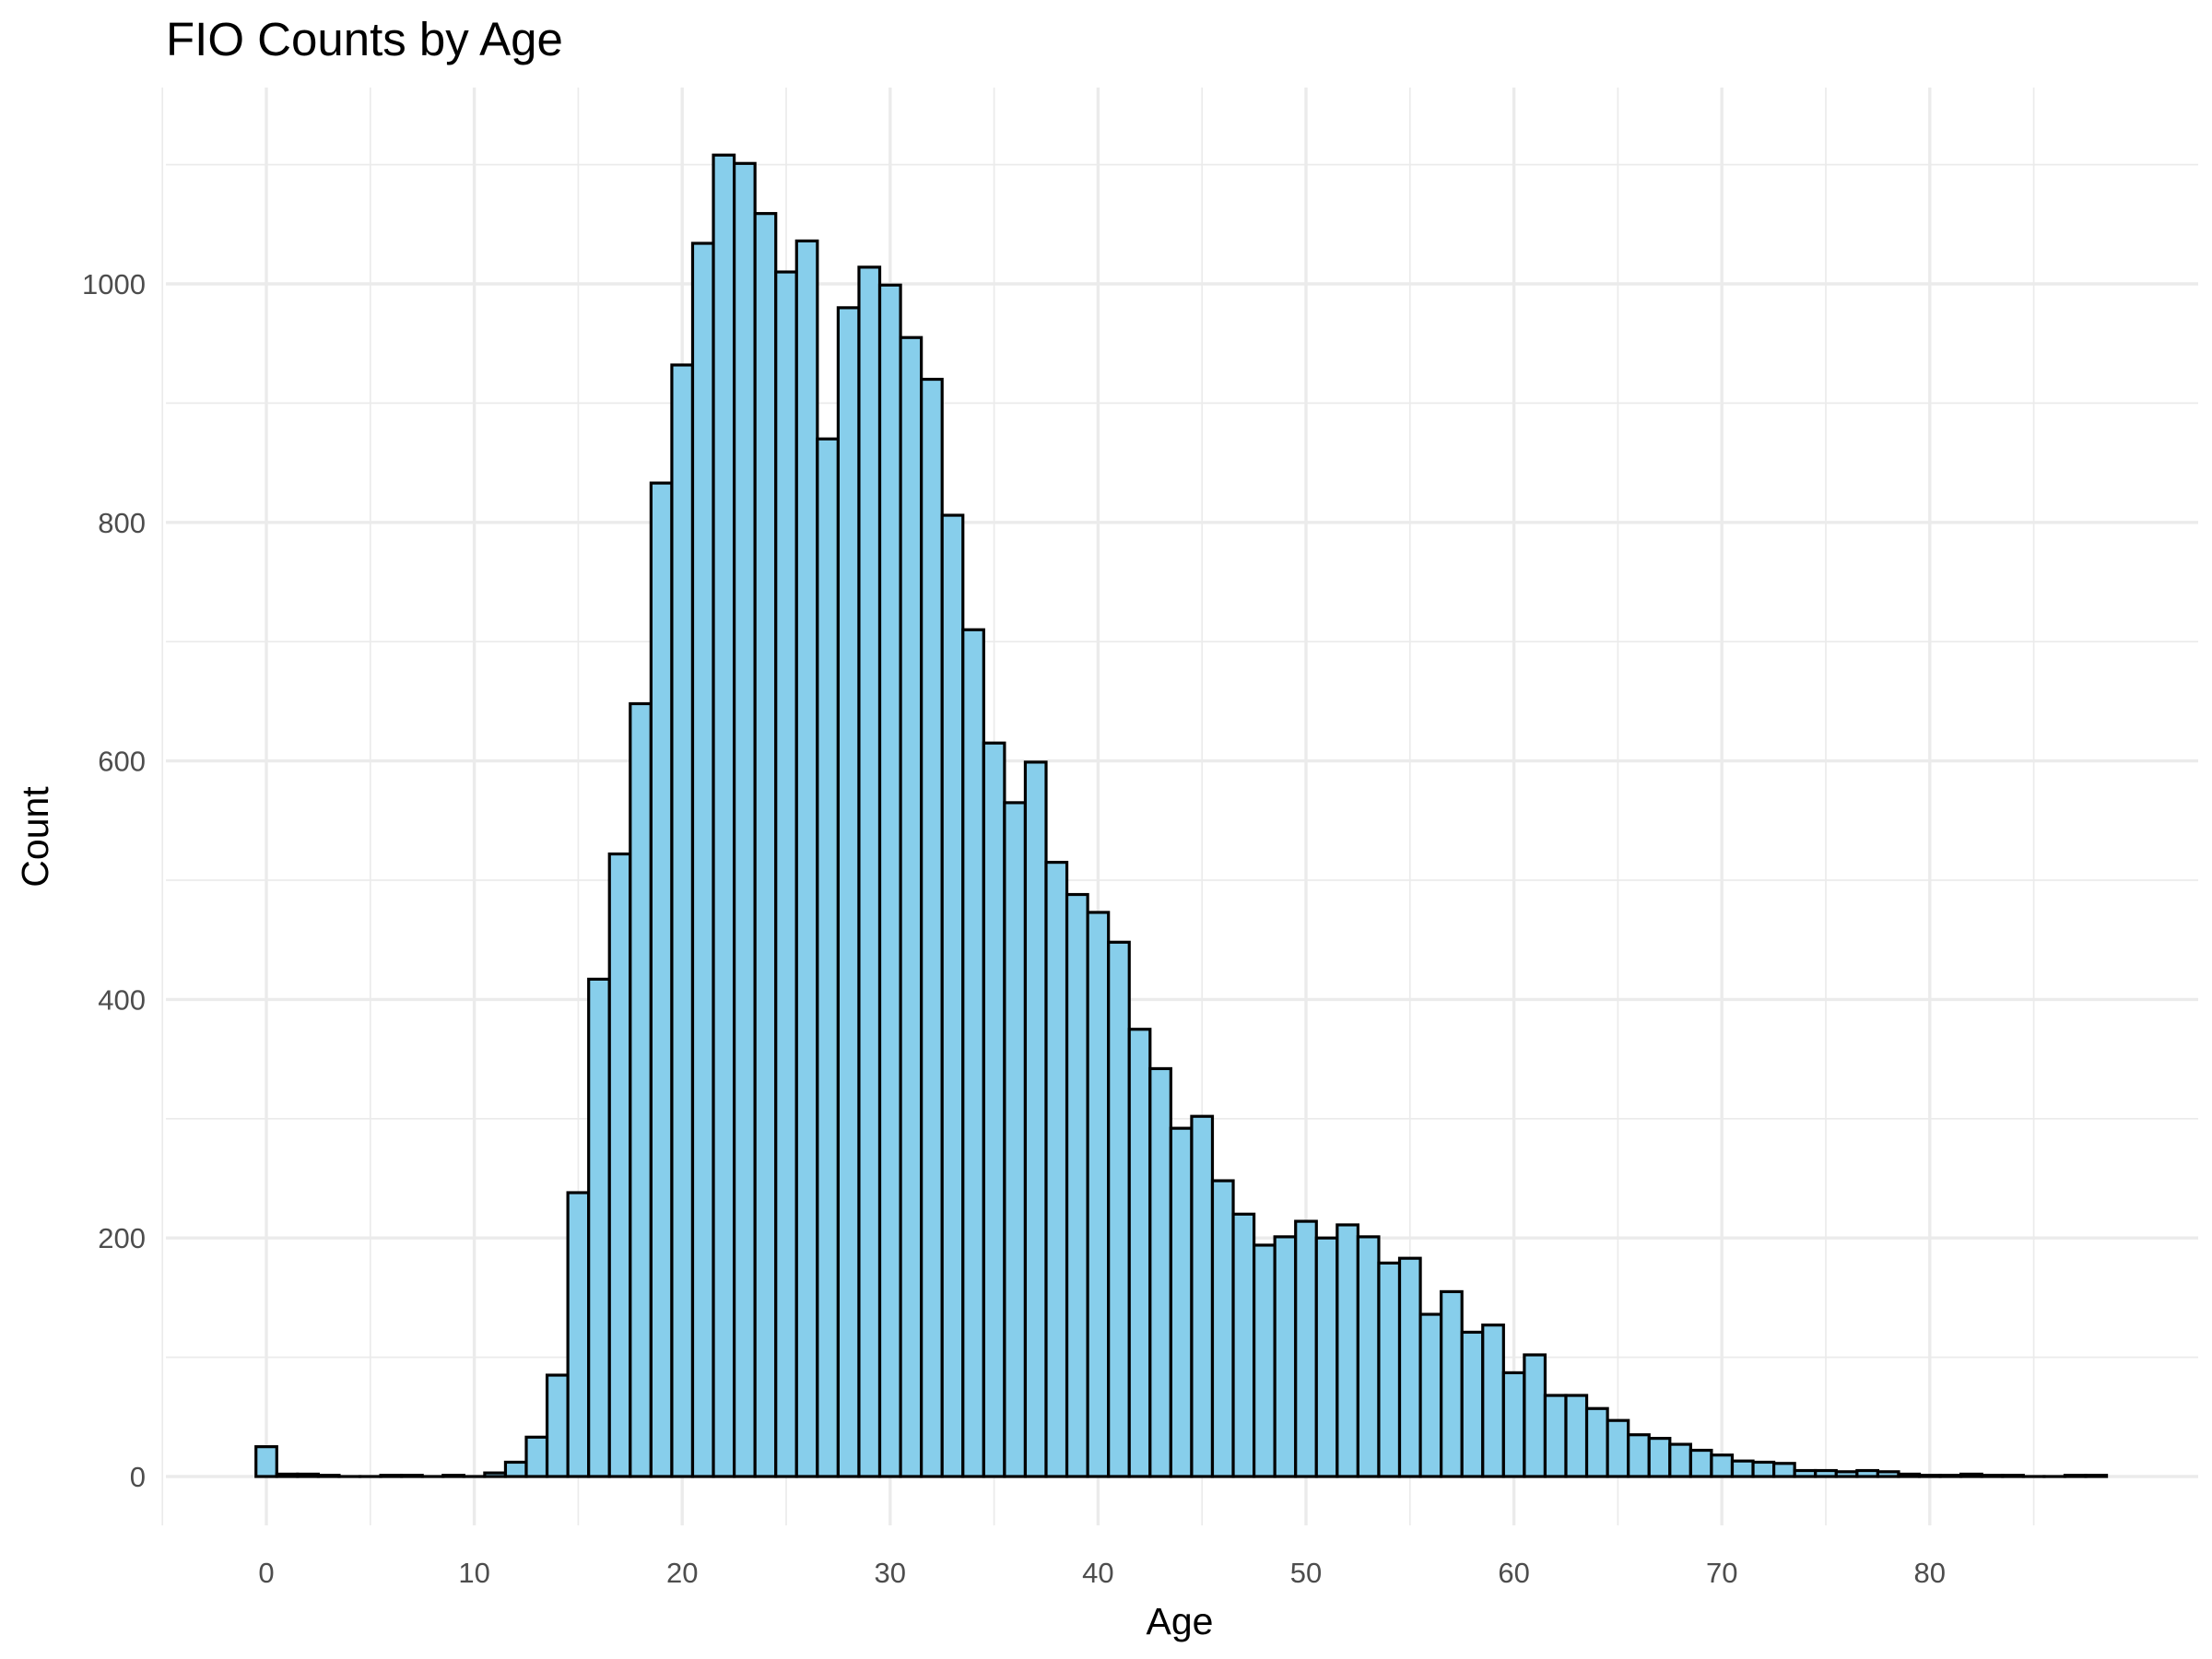  Describe the element at coordinates (122, 999) in the screenshot. I see `y-tick-label: 400` at that location.